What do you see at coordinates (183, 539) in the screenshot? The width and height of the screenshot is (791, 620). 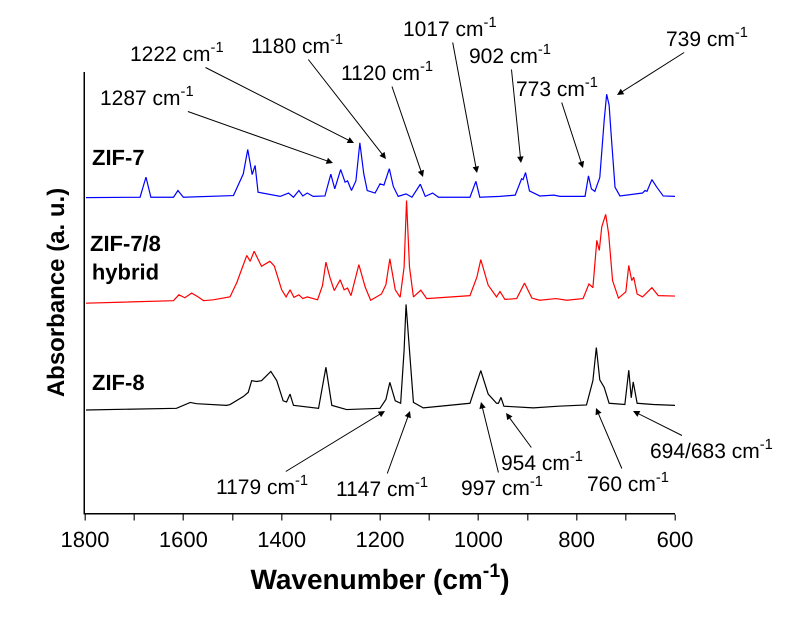 I see `x-tick-label: 1600` at bounding box center [183, 539].